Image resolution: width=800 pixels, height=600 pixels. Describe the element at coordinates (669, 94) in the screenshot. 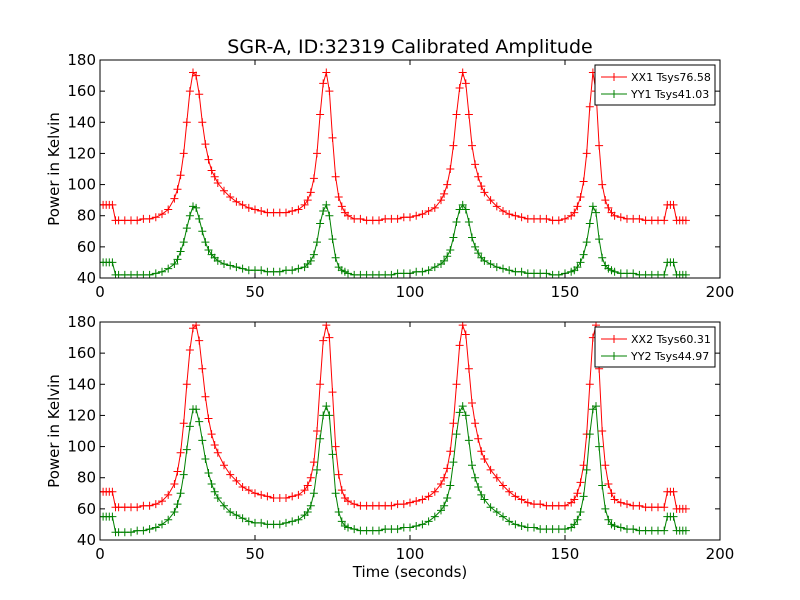

I see `legend-entry-label: YY1 Tsys41.03` at that location.